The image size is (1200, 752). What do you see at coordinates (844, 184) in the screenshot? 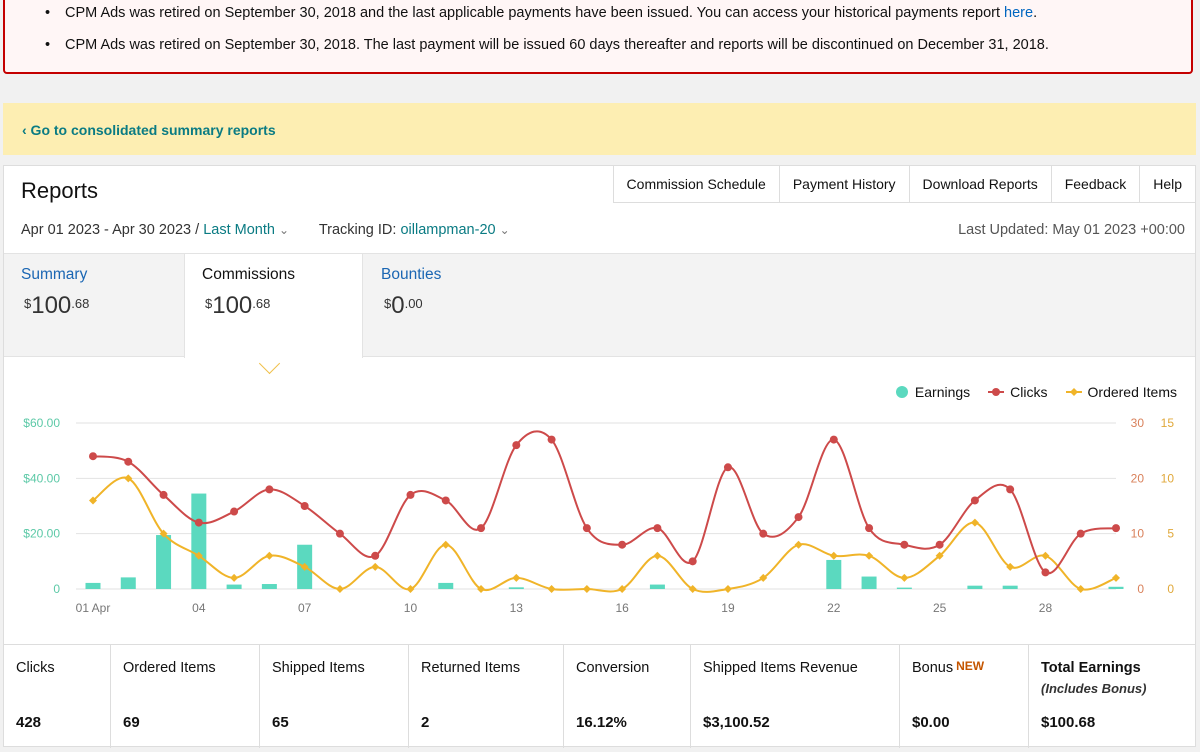
I see `payment-history-button: Payment History` at bounding box center [844, 184].